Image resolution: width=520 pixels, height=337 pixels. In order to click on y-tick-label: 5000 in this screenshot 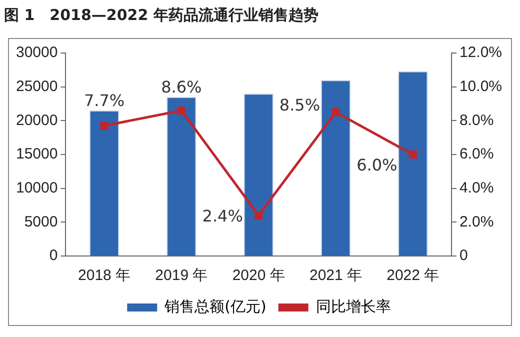, I will do `click(41, 221)`.